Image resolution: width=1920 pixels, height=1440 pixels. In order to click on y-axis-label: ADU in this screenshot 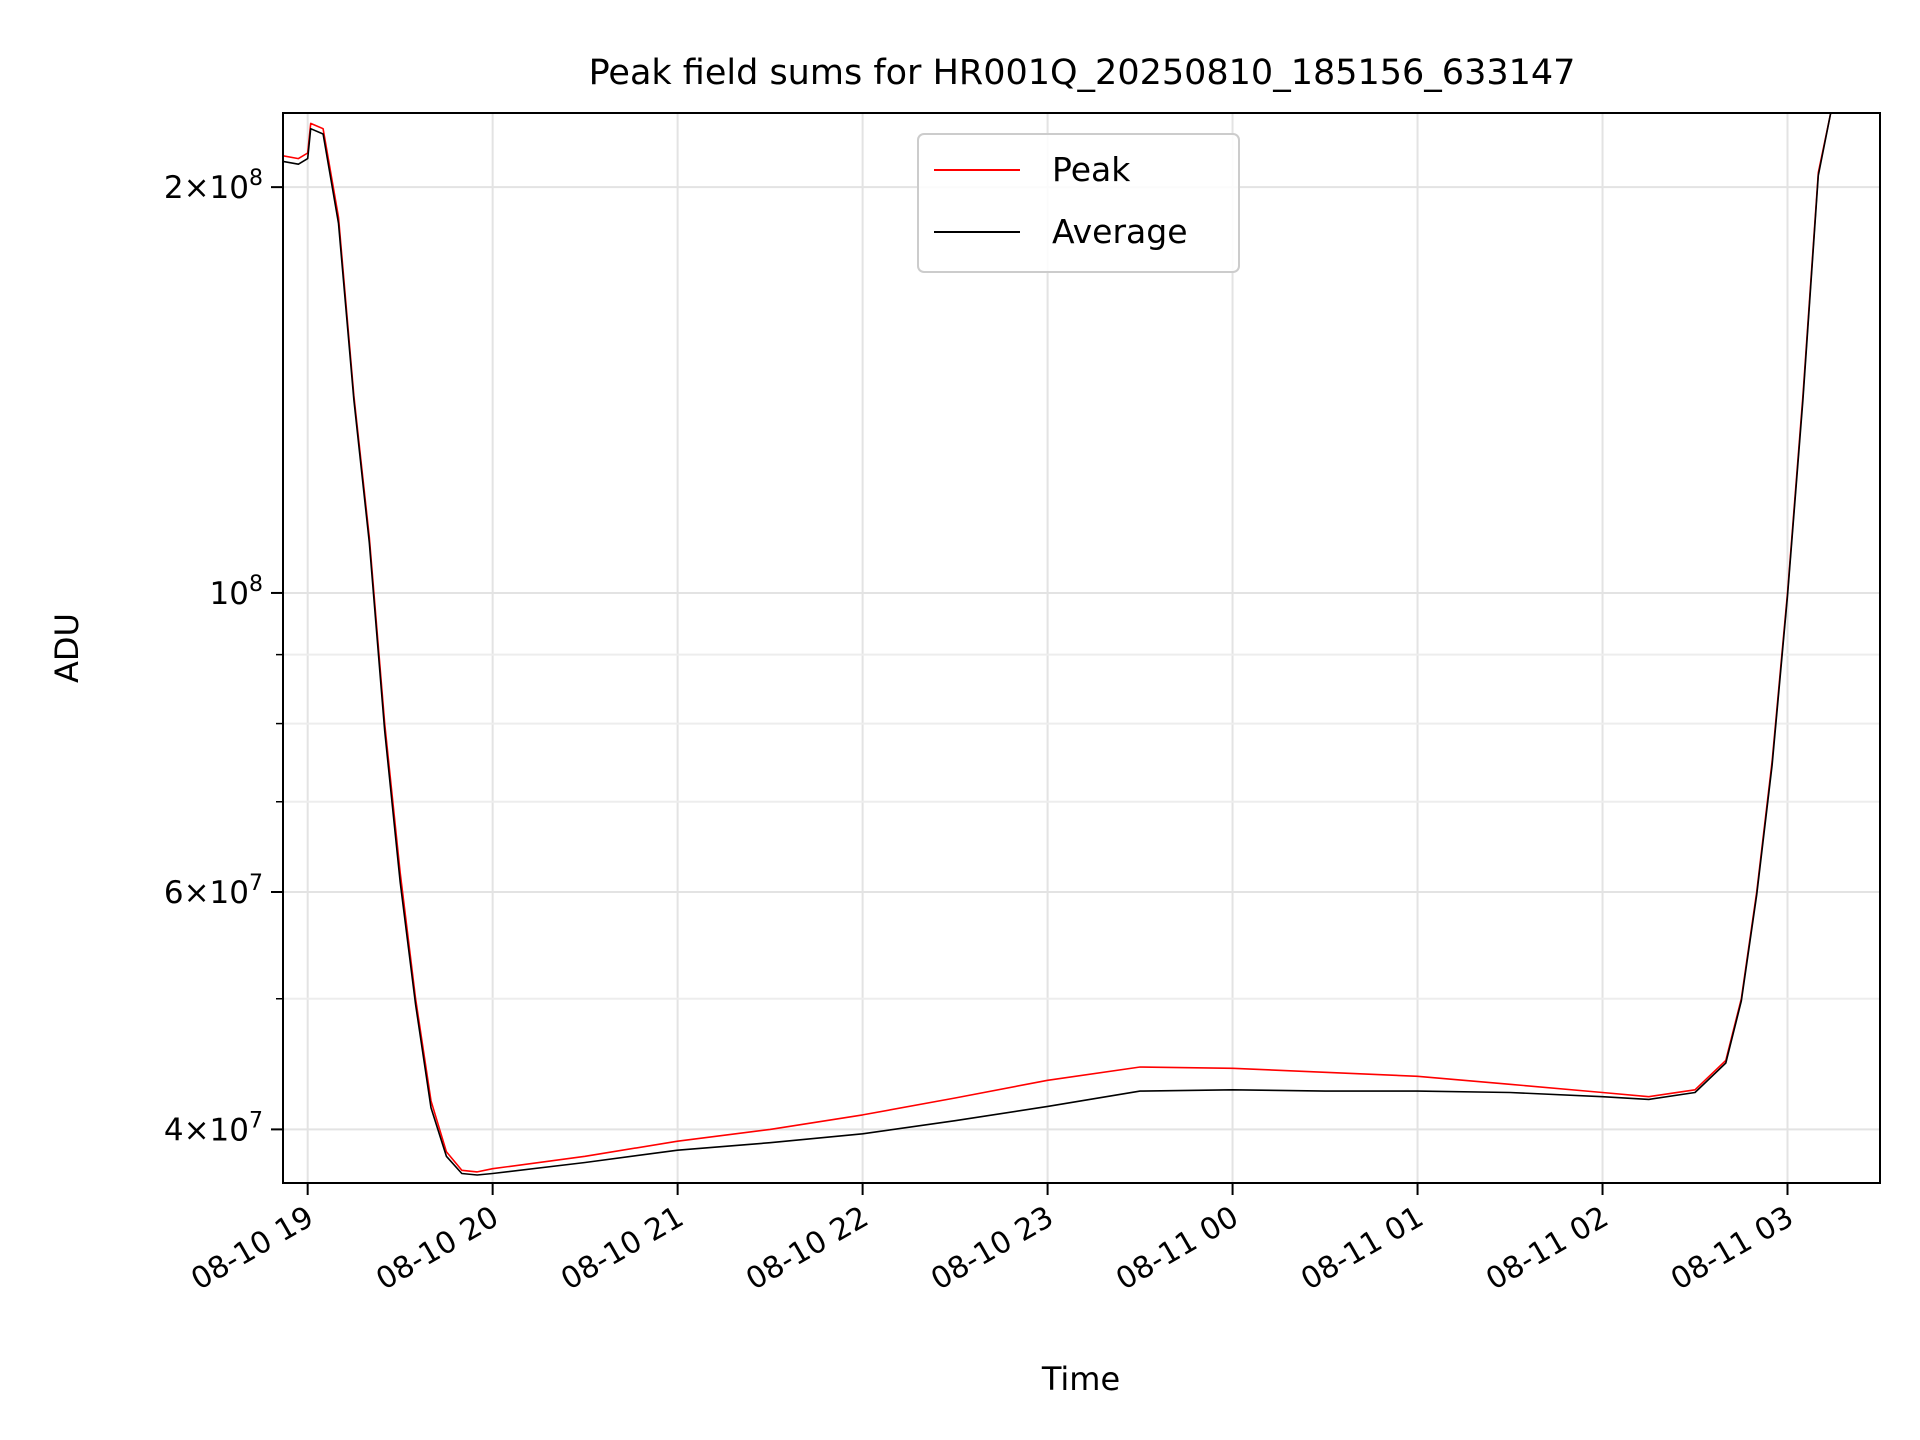, I will do `click(67, 648)`.